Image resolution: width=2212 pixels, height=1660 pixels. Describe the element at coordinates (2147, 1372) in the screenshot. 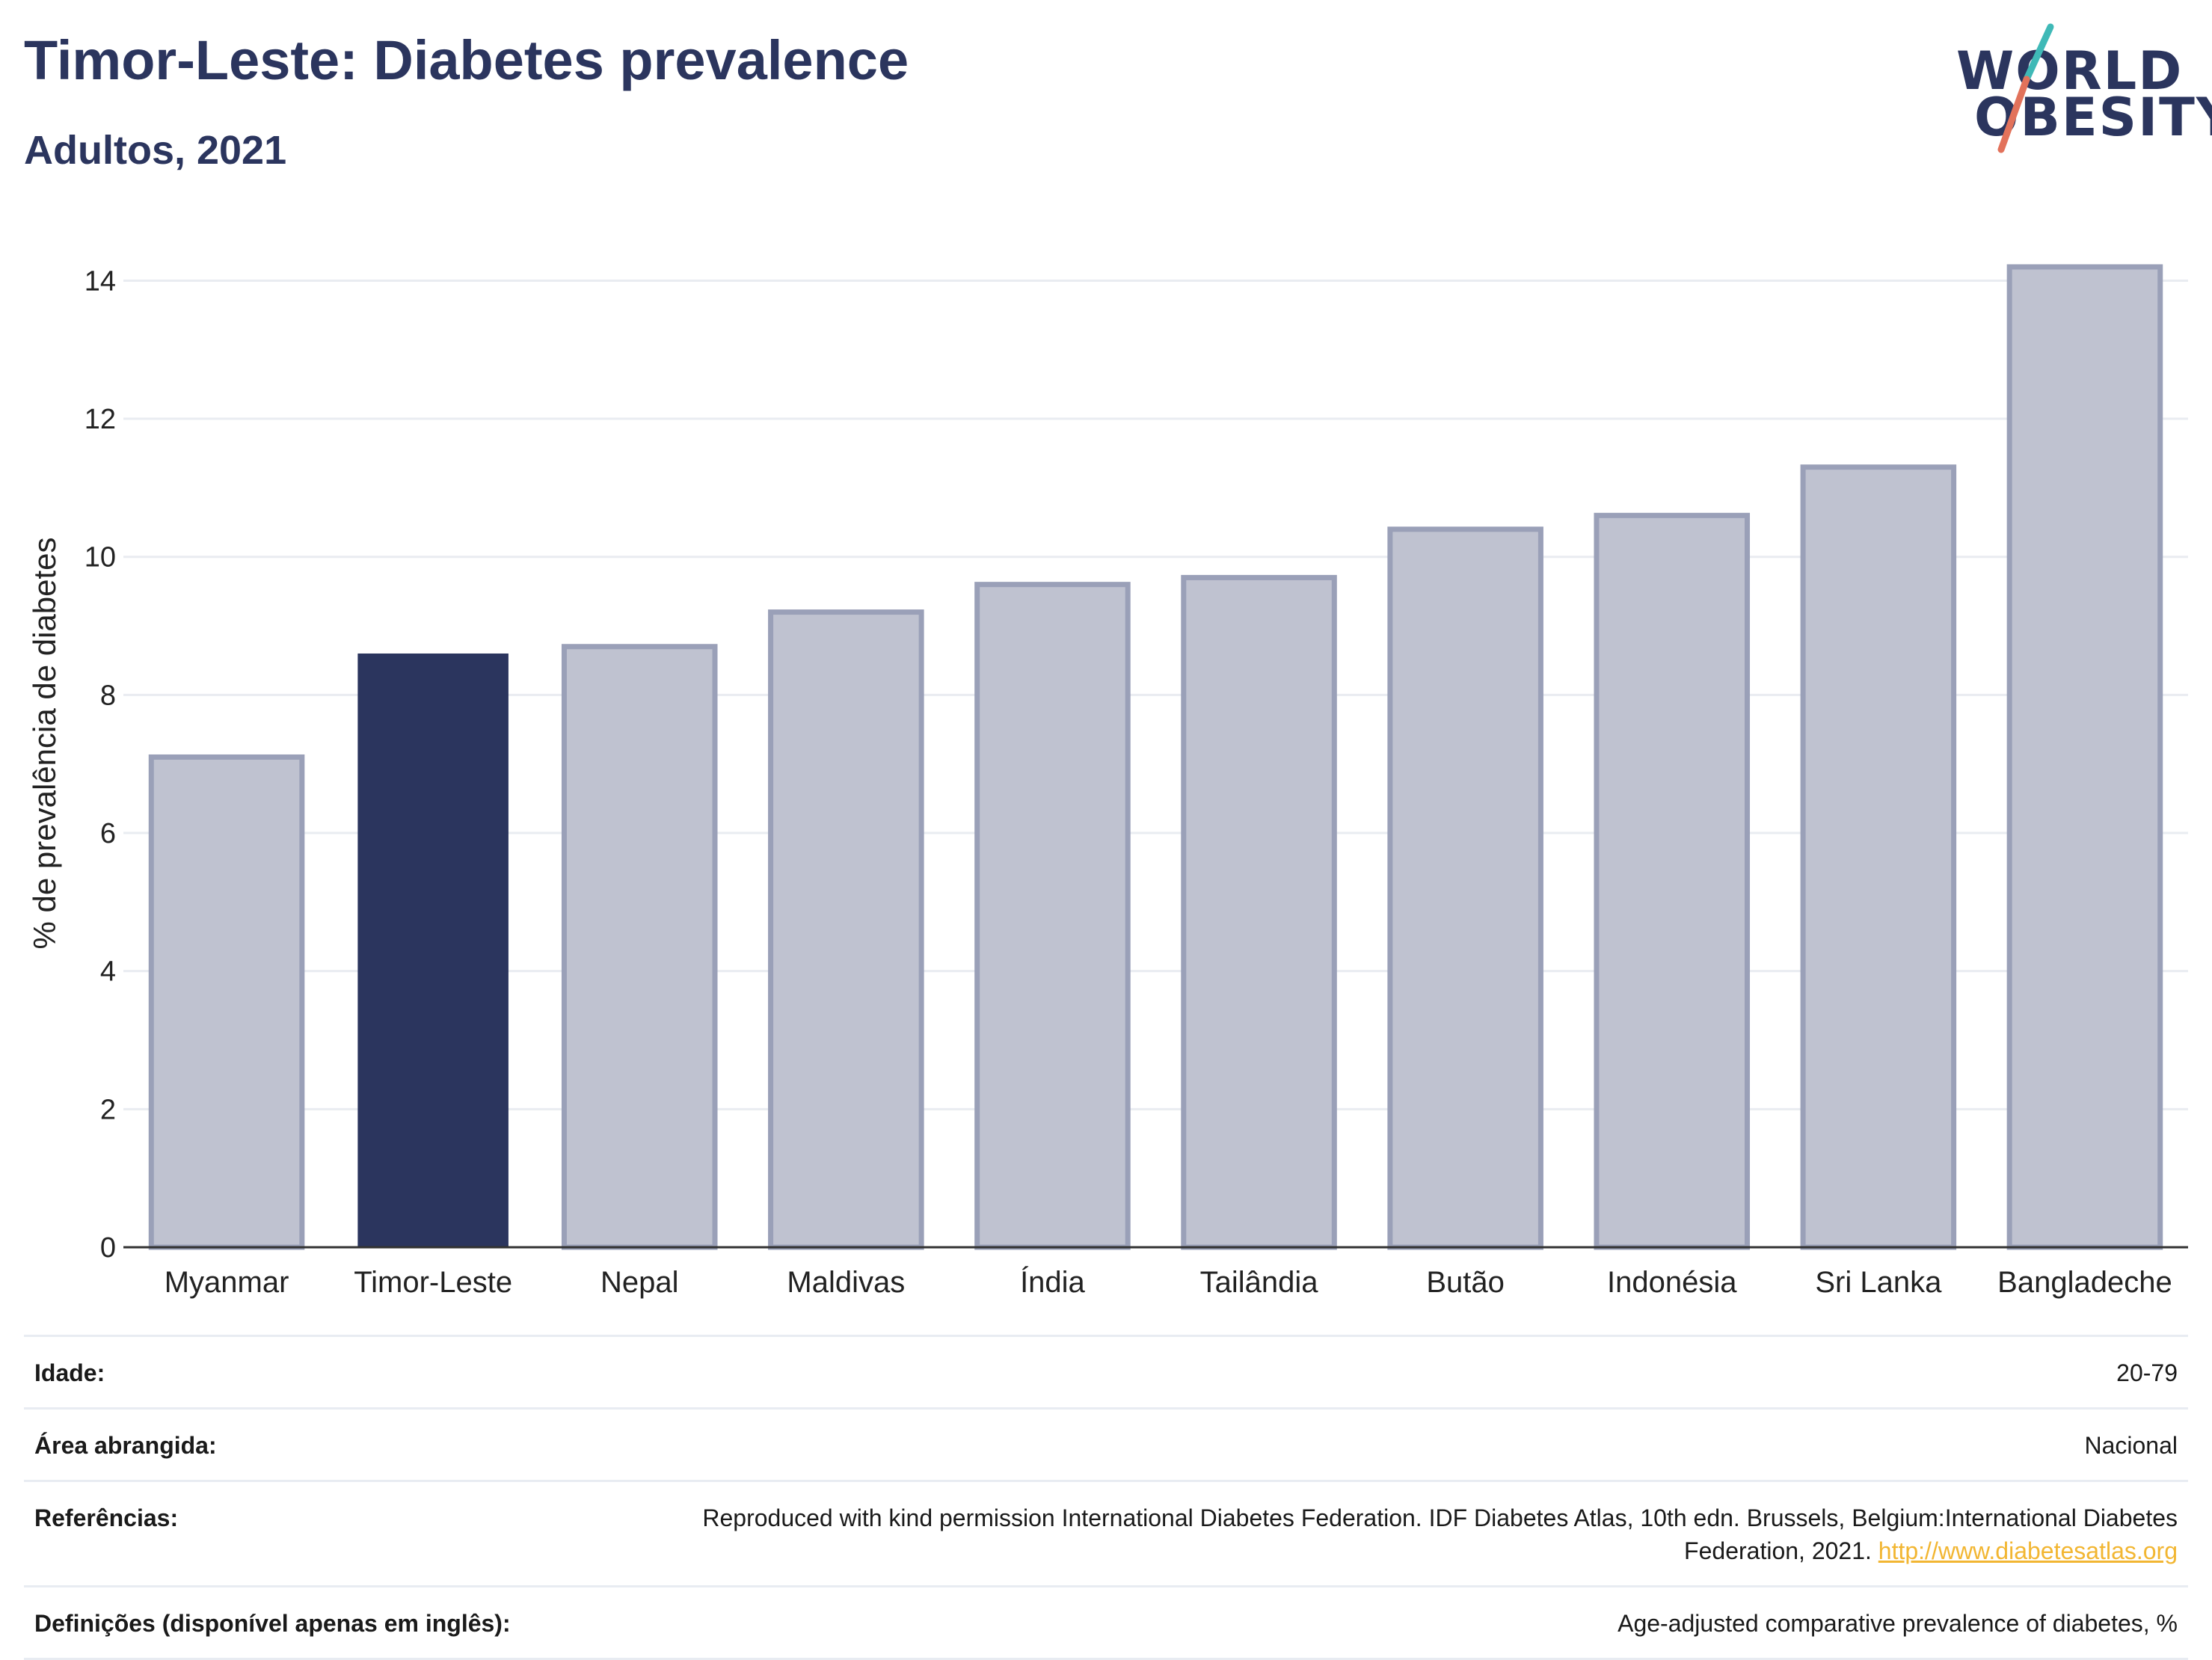

I see `info-value: 20-79` at that location.